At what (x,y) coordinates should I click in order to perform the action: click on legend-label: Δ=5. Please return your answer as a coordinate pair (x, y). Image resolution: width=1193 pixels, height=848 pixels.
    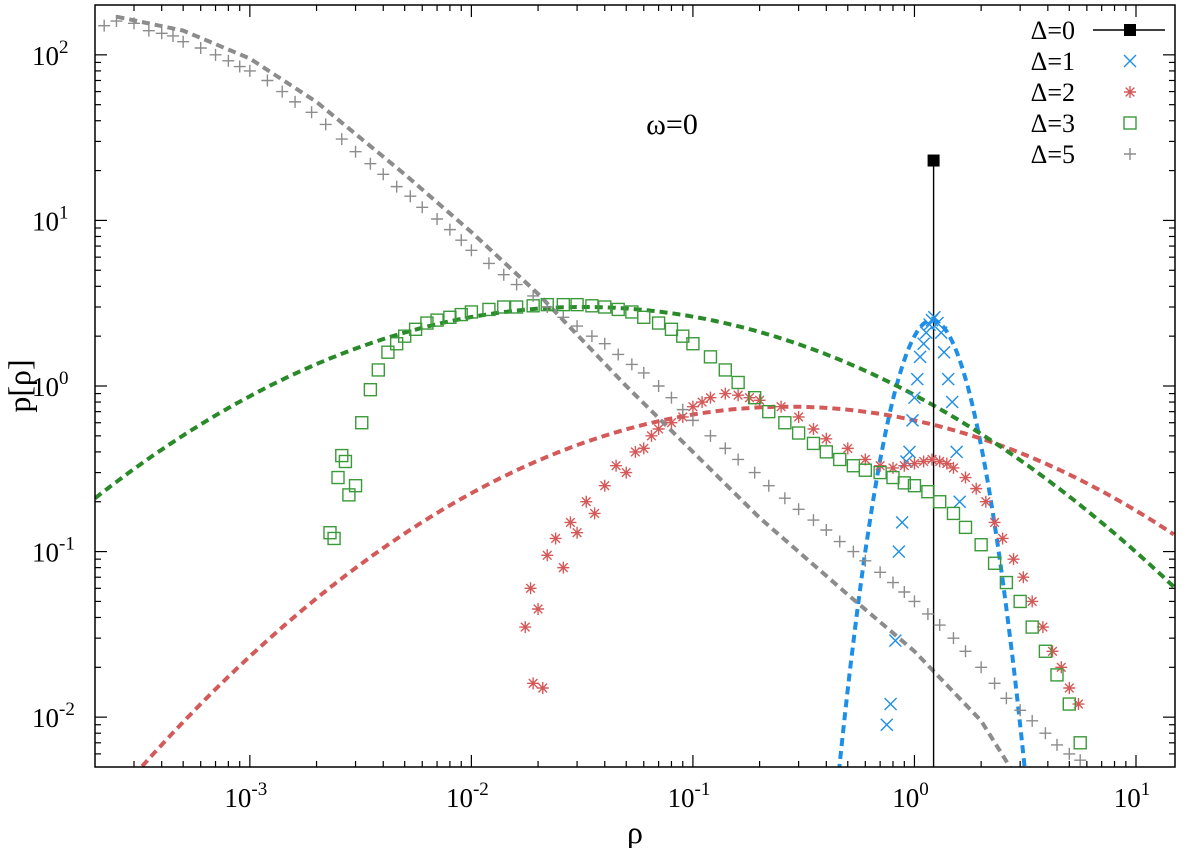
    Looking at the image, I should click on (1053, 154).